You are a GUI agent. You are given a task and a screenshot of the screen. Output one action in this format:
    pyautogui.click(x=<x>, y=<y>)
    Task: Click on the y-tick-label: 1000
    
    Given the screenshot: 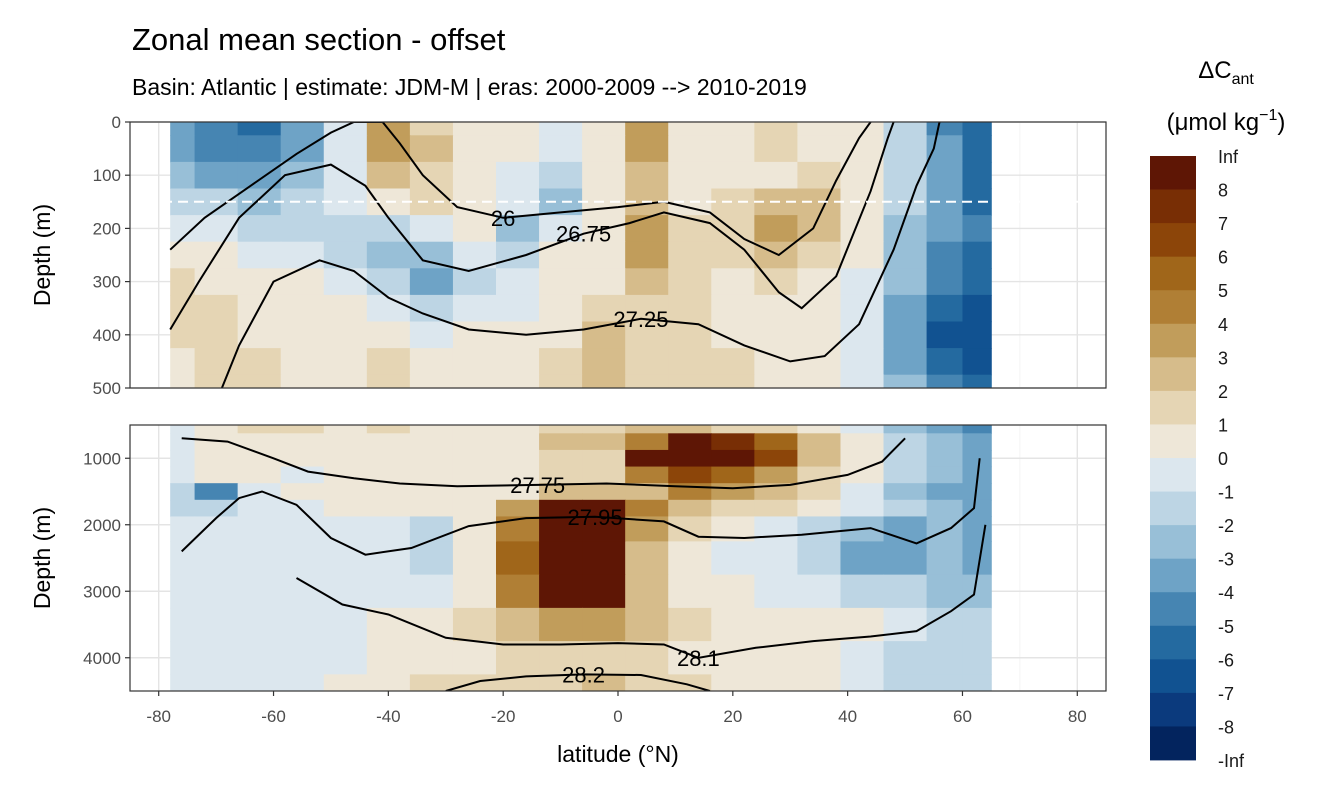 What is the action you would take?
    pyautogui.click(x=102, y=458)
    